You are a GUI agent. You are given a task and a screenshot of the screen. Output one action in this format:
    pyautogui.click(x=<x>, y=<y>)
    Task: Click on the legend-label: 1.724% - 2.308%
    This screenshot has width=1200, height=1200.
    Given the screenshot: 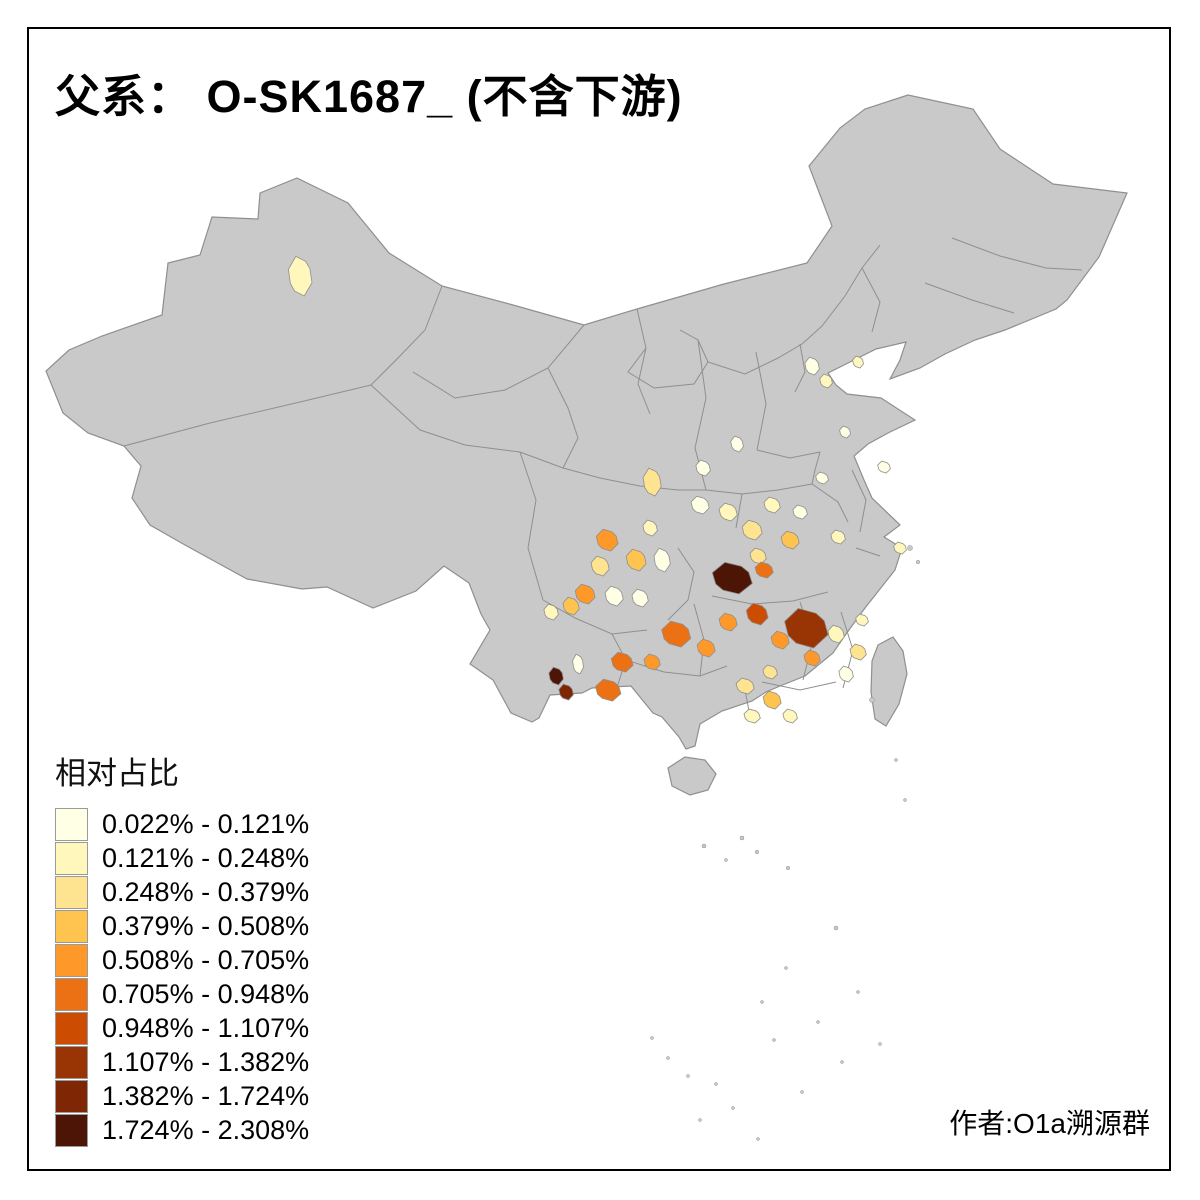 What is the action you would take?
    pyautogui.click(x=206, y=1130)
    